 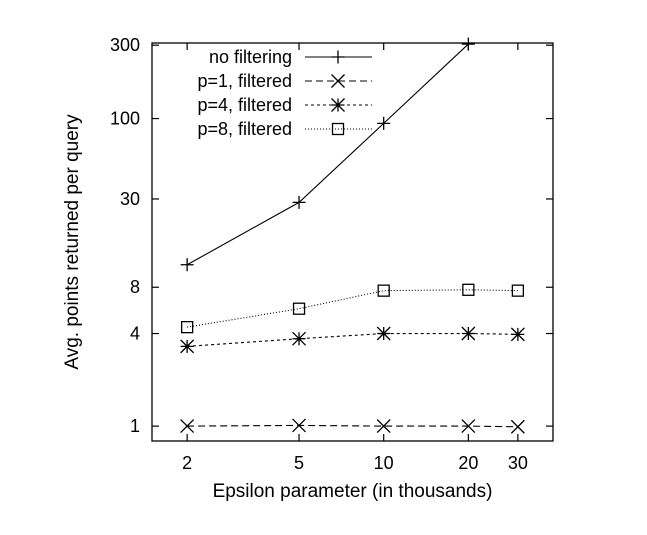 What do you see at coordinates (135, 426) in the screenshot?
I see `y-tick-label: 1` at bounding box center [135, 426].